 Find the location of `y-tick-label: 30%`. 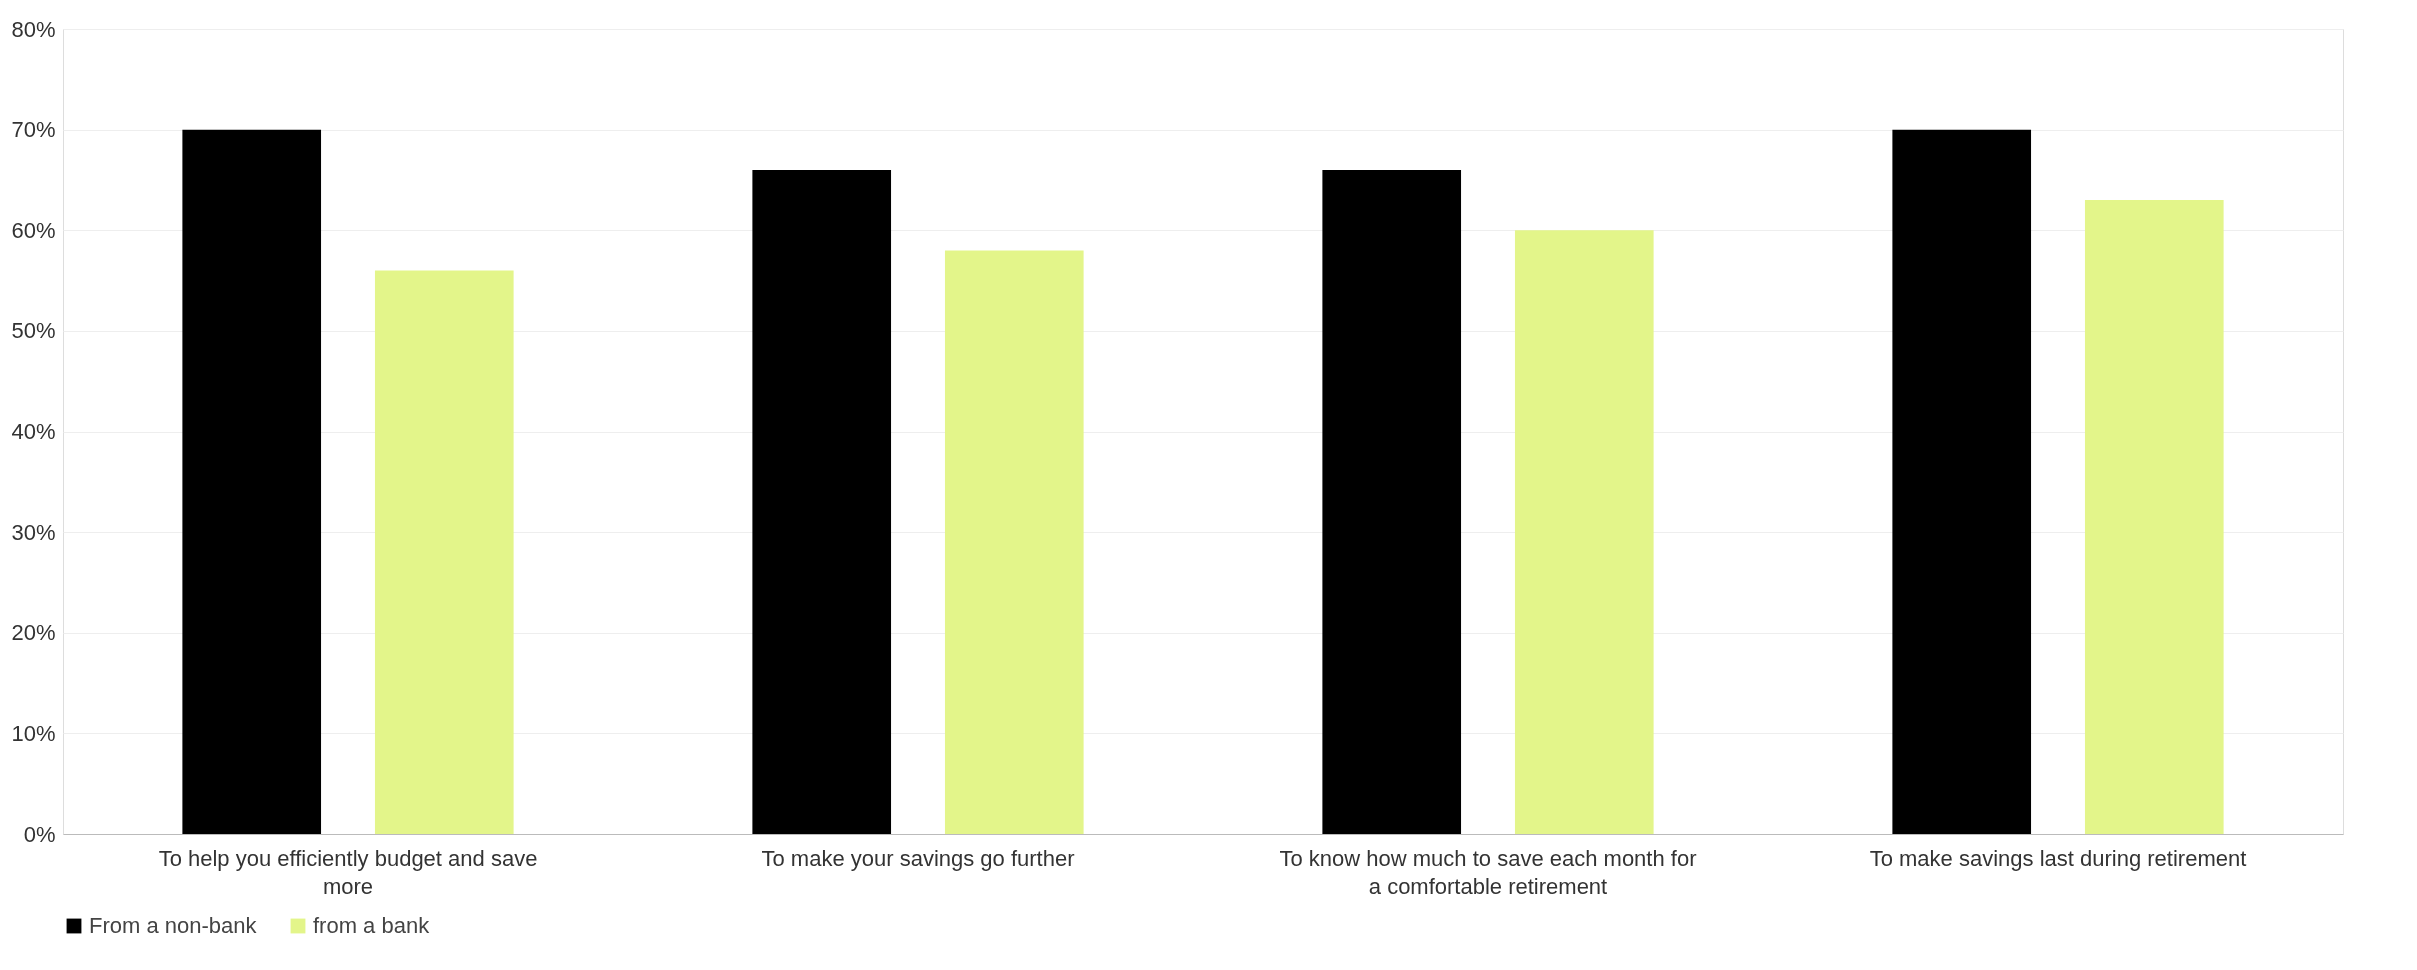

y-tick-label: 30% is located at coordinates (33, 532).